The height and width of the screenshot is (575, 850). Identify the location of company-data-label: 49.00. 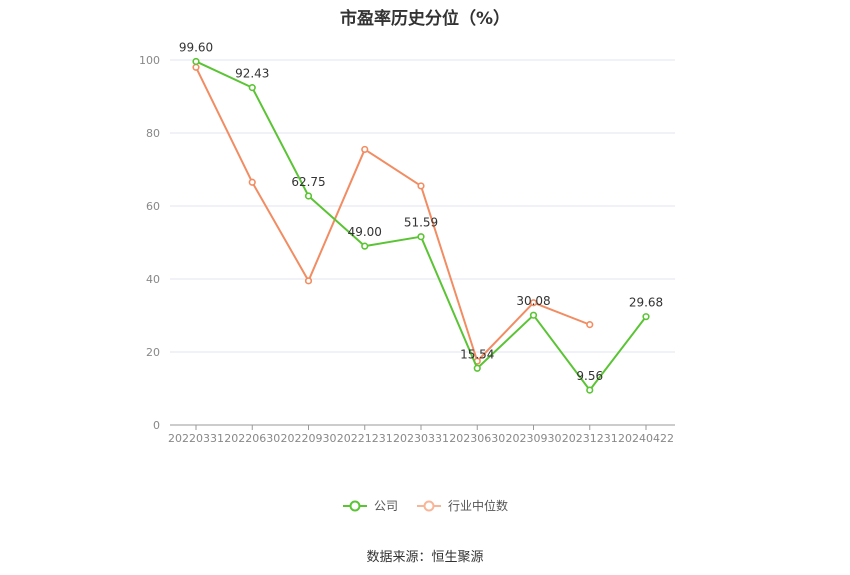
(365, 232).